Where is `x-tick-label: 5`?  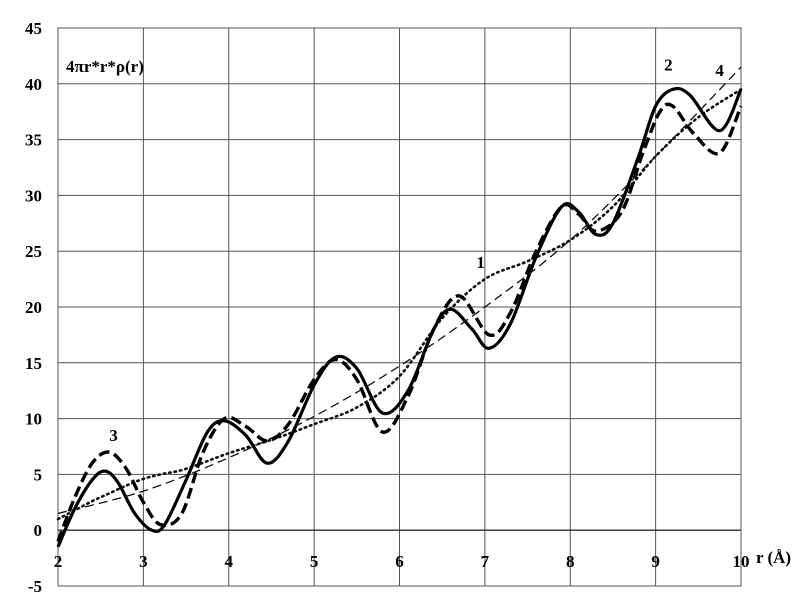
x-tick-label: 5 is located at coordinates (314, 561).